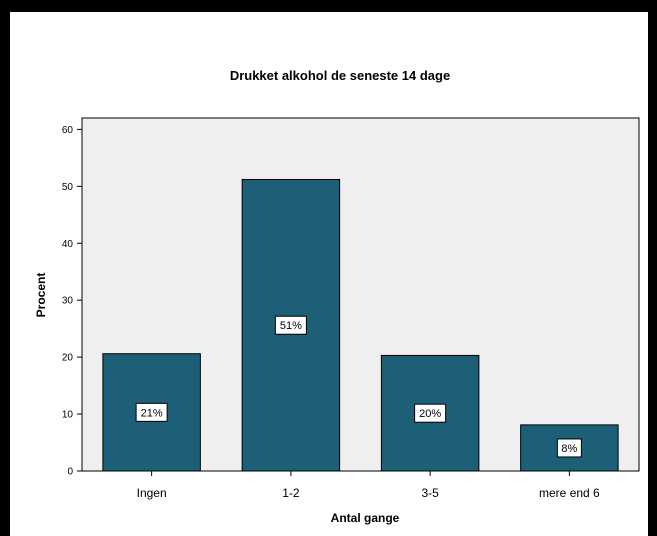  Describe the element at coordinates (291, 493) in the screenshot. I see `x-tick-label: 1-2` at that location.